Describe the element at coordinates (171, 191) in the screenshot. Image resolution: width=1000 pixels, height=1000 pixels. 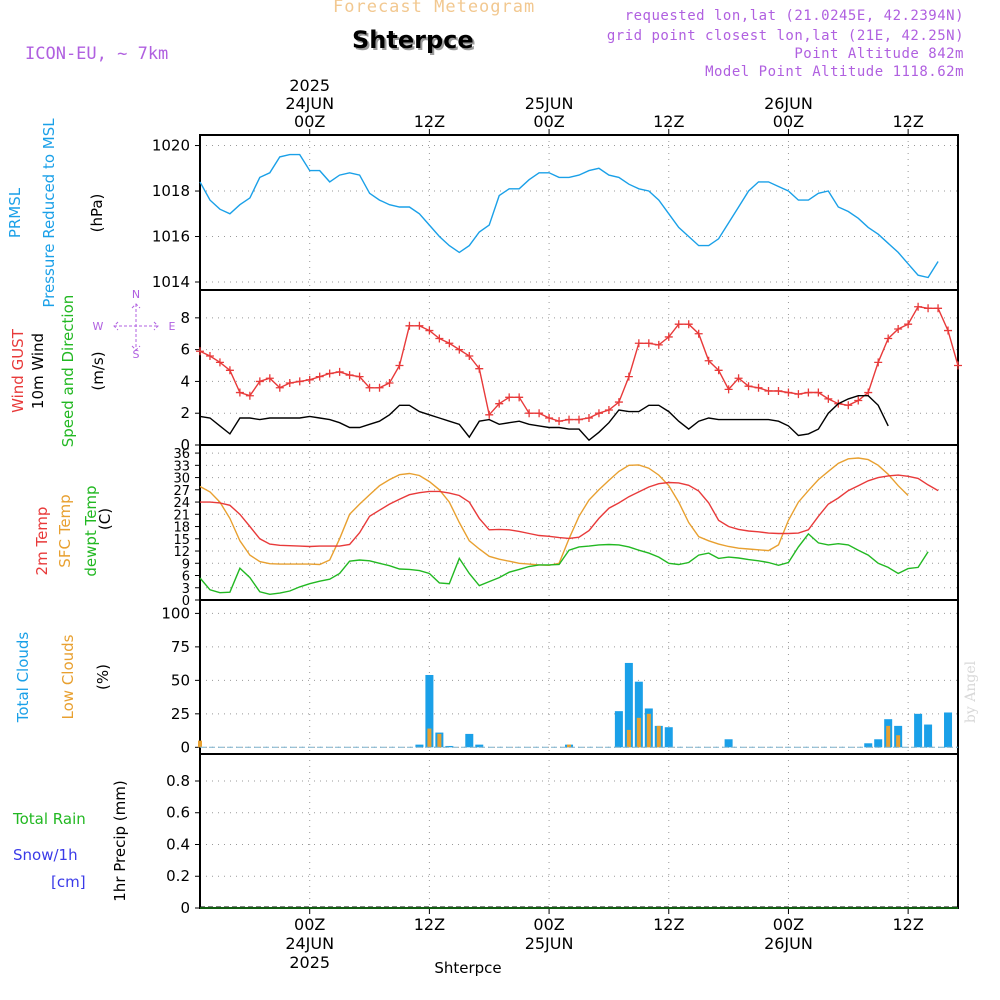
I see `y-tick-label: 1018` at that location.